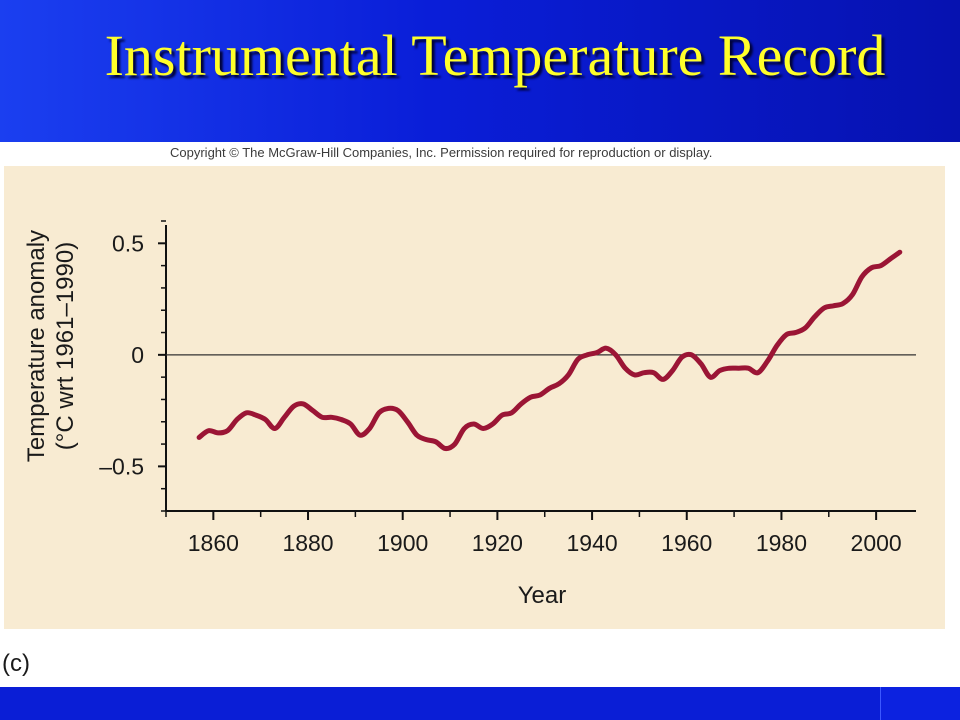  What do you see at coordinates (480, 703) in the screenshot?
I see `bottom-bar` at bounding box center [480, 703].